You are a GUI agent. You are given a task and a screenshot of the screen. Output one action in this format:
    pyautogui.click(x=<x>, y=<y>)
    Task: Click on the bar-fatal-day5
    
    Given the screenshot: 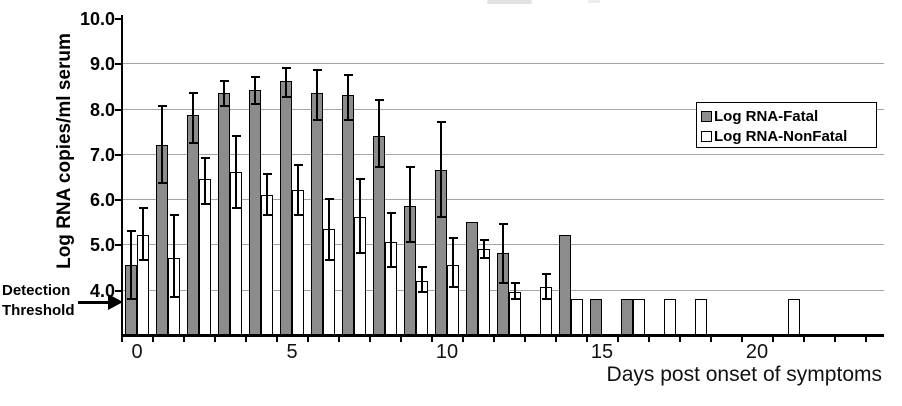 What is the action you would take?
    pyautogui.click(x=286, y=208)
    